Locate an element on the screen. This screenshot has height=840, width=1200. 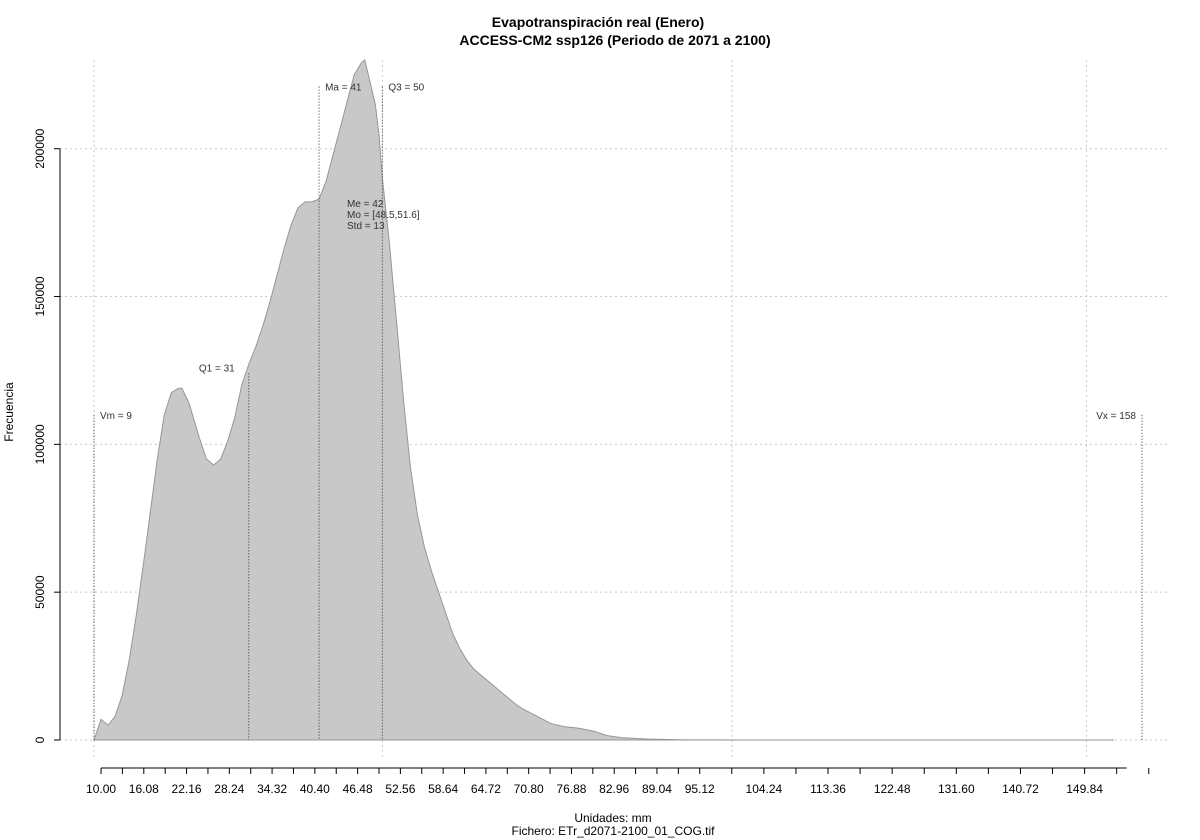
stat-label-1: Q1 = 31 is located at coordinates (217, 368).